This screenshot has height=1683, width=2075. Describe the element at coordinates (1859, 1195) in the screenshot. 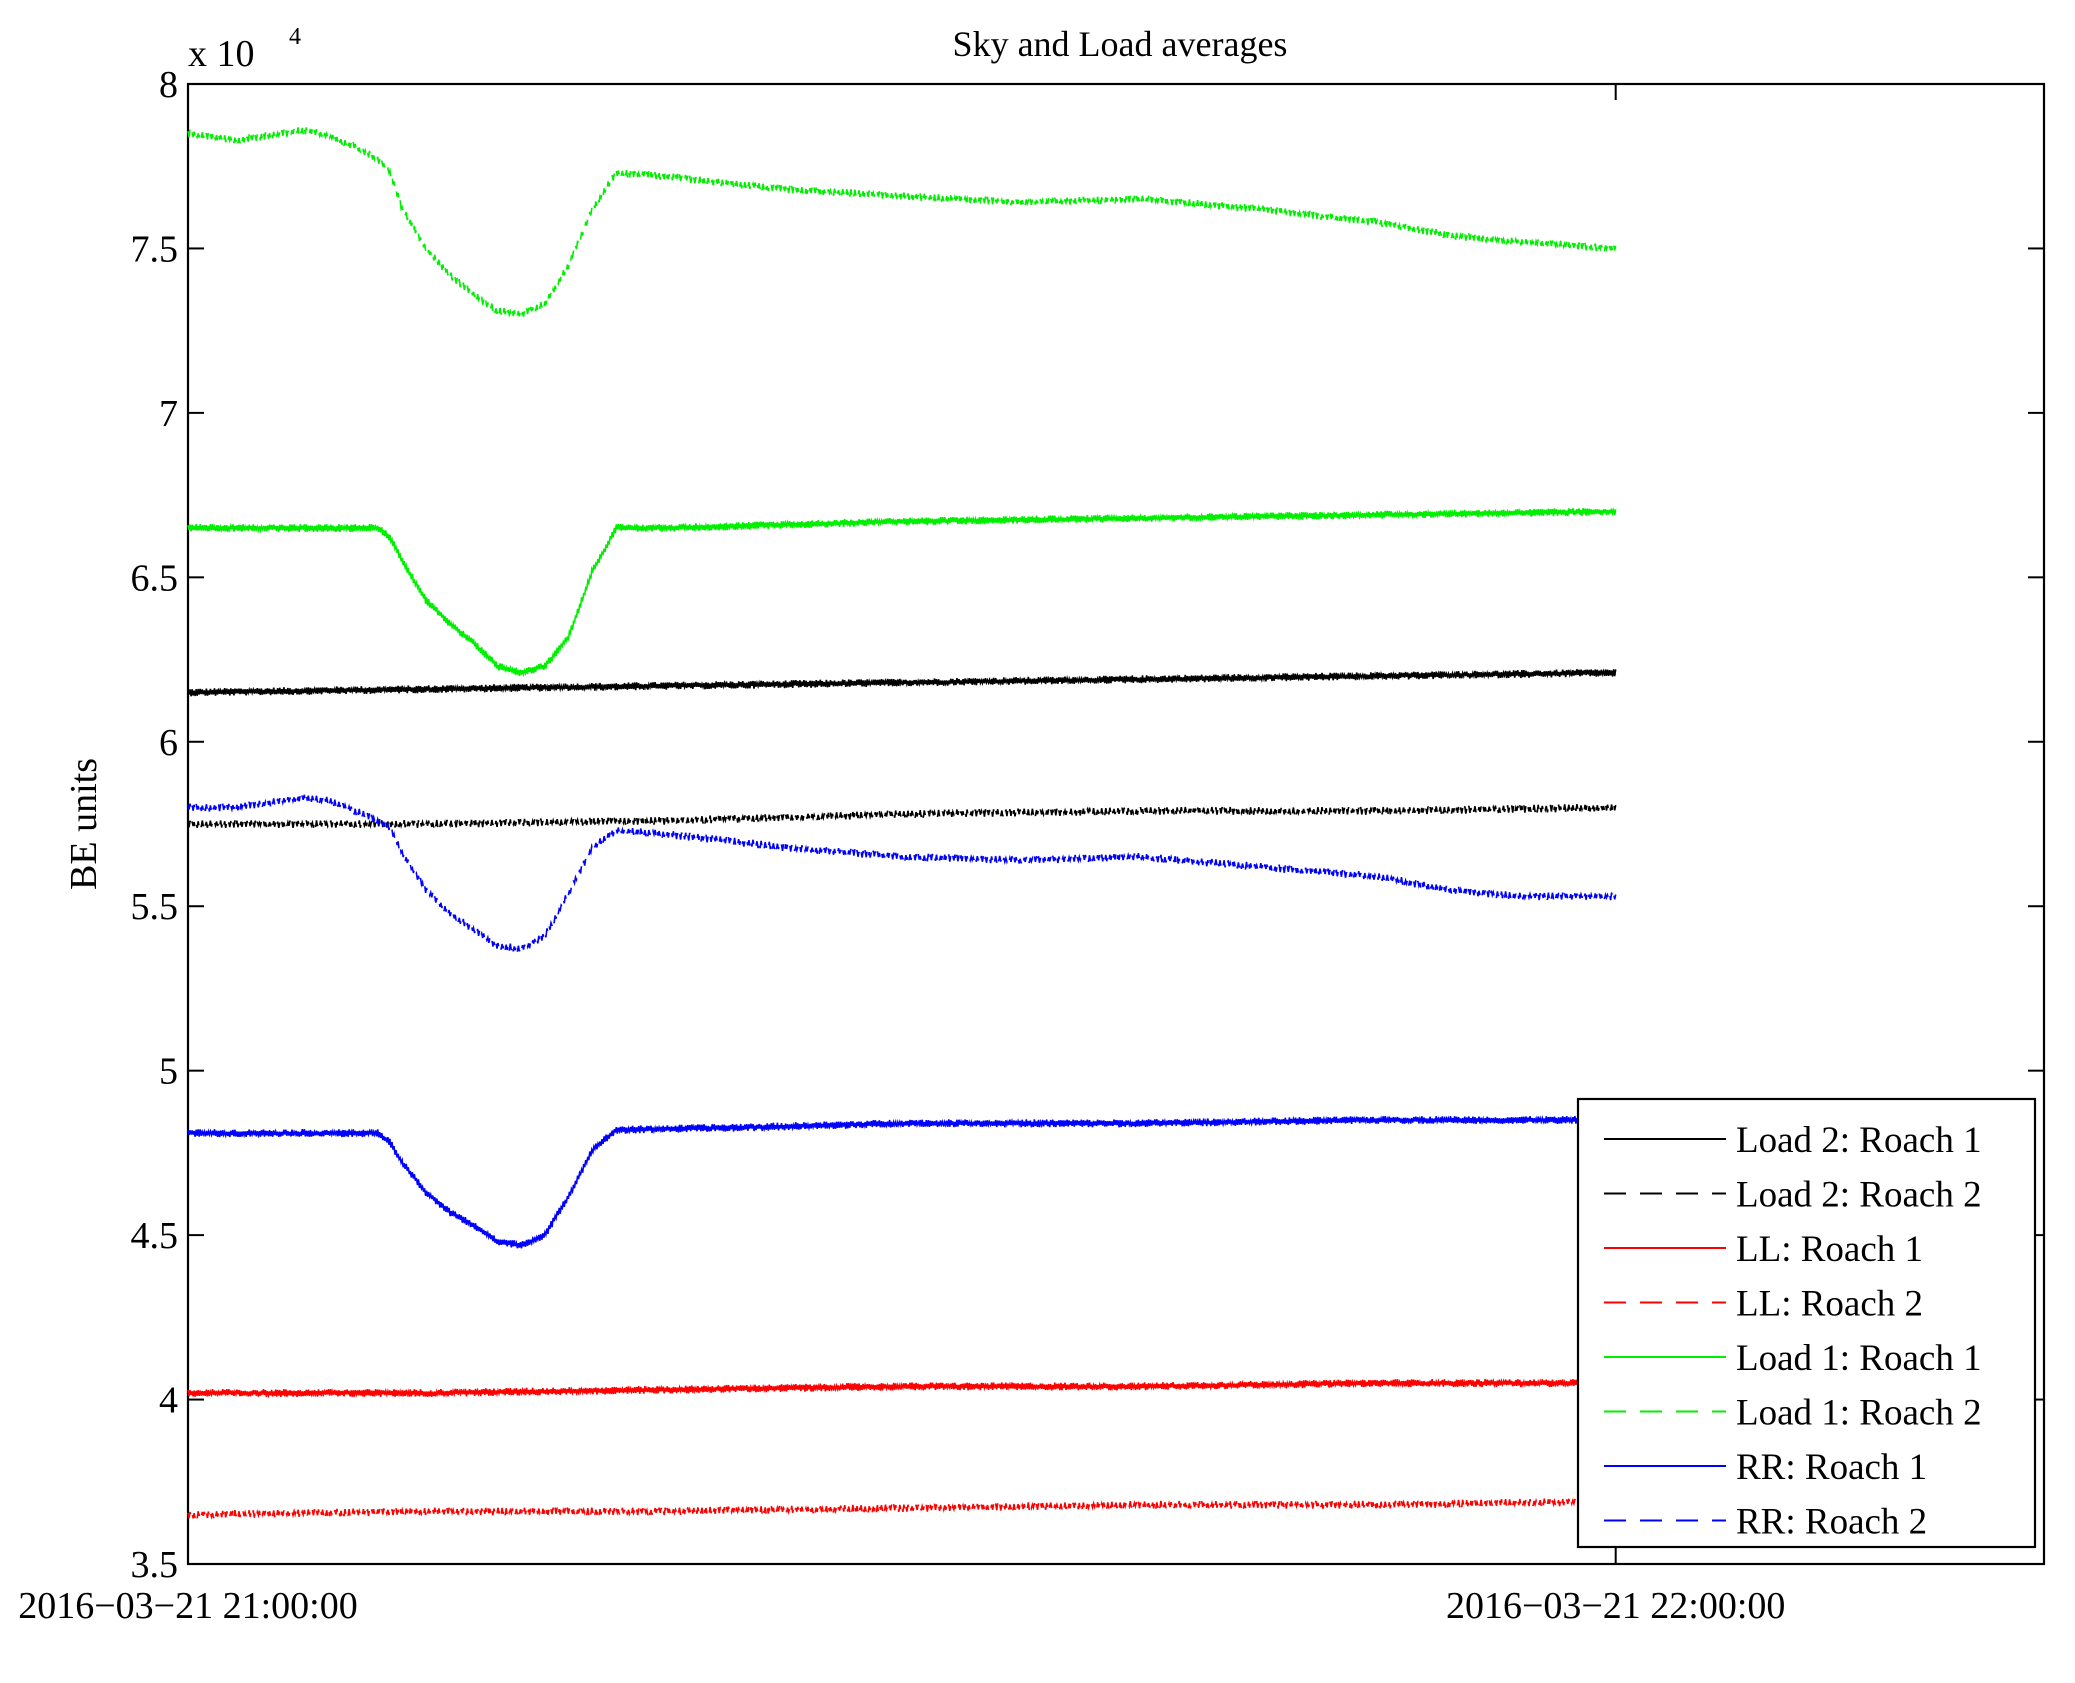

I see `legend-label: Load 2: Roach 2` at that location.